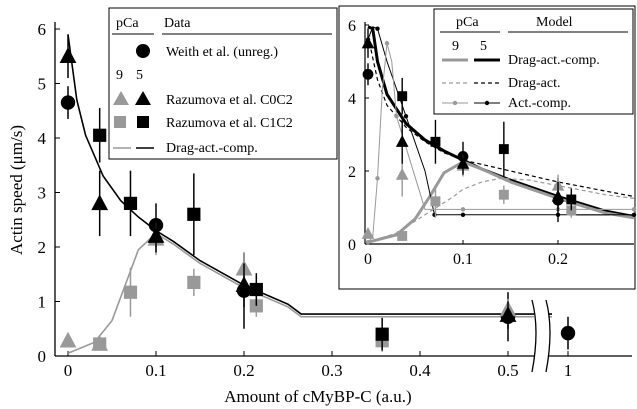  I want to click on inset-x-tick-label: 0.1, so click(463, 259).